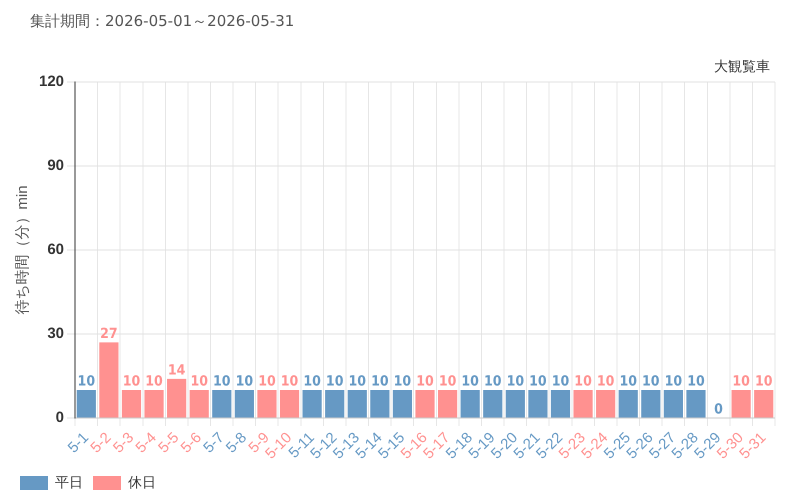 The height and width of the screenshot is (500, 800). I want to click on y-tick-label: 0, so click(60, 417).